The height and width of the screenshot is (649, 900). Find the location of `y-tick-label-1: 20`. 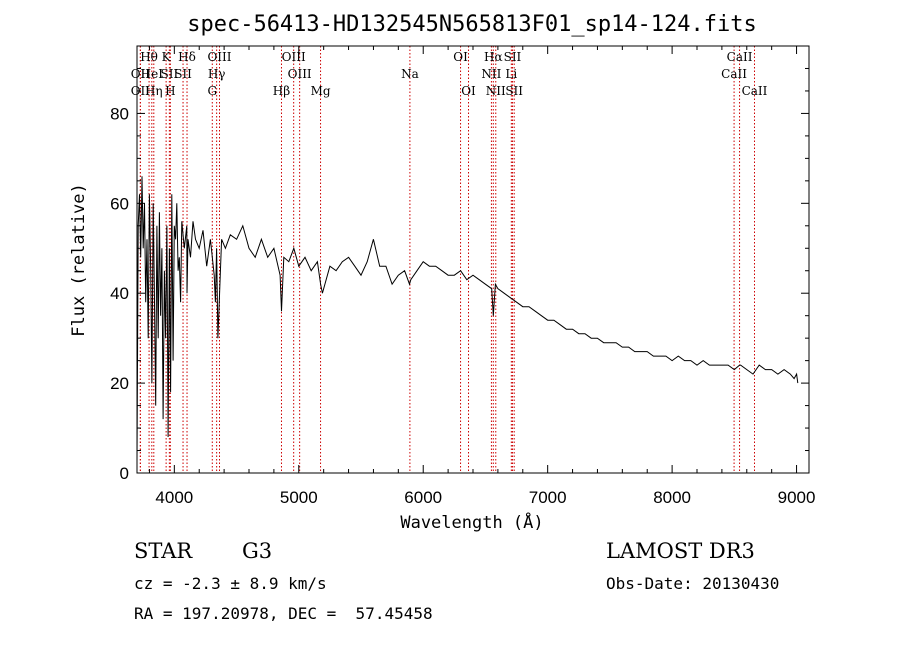

y-tick-label-1: 20 is located at coordinates (119, 383).